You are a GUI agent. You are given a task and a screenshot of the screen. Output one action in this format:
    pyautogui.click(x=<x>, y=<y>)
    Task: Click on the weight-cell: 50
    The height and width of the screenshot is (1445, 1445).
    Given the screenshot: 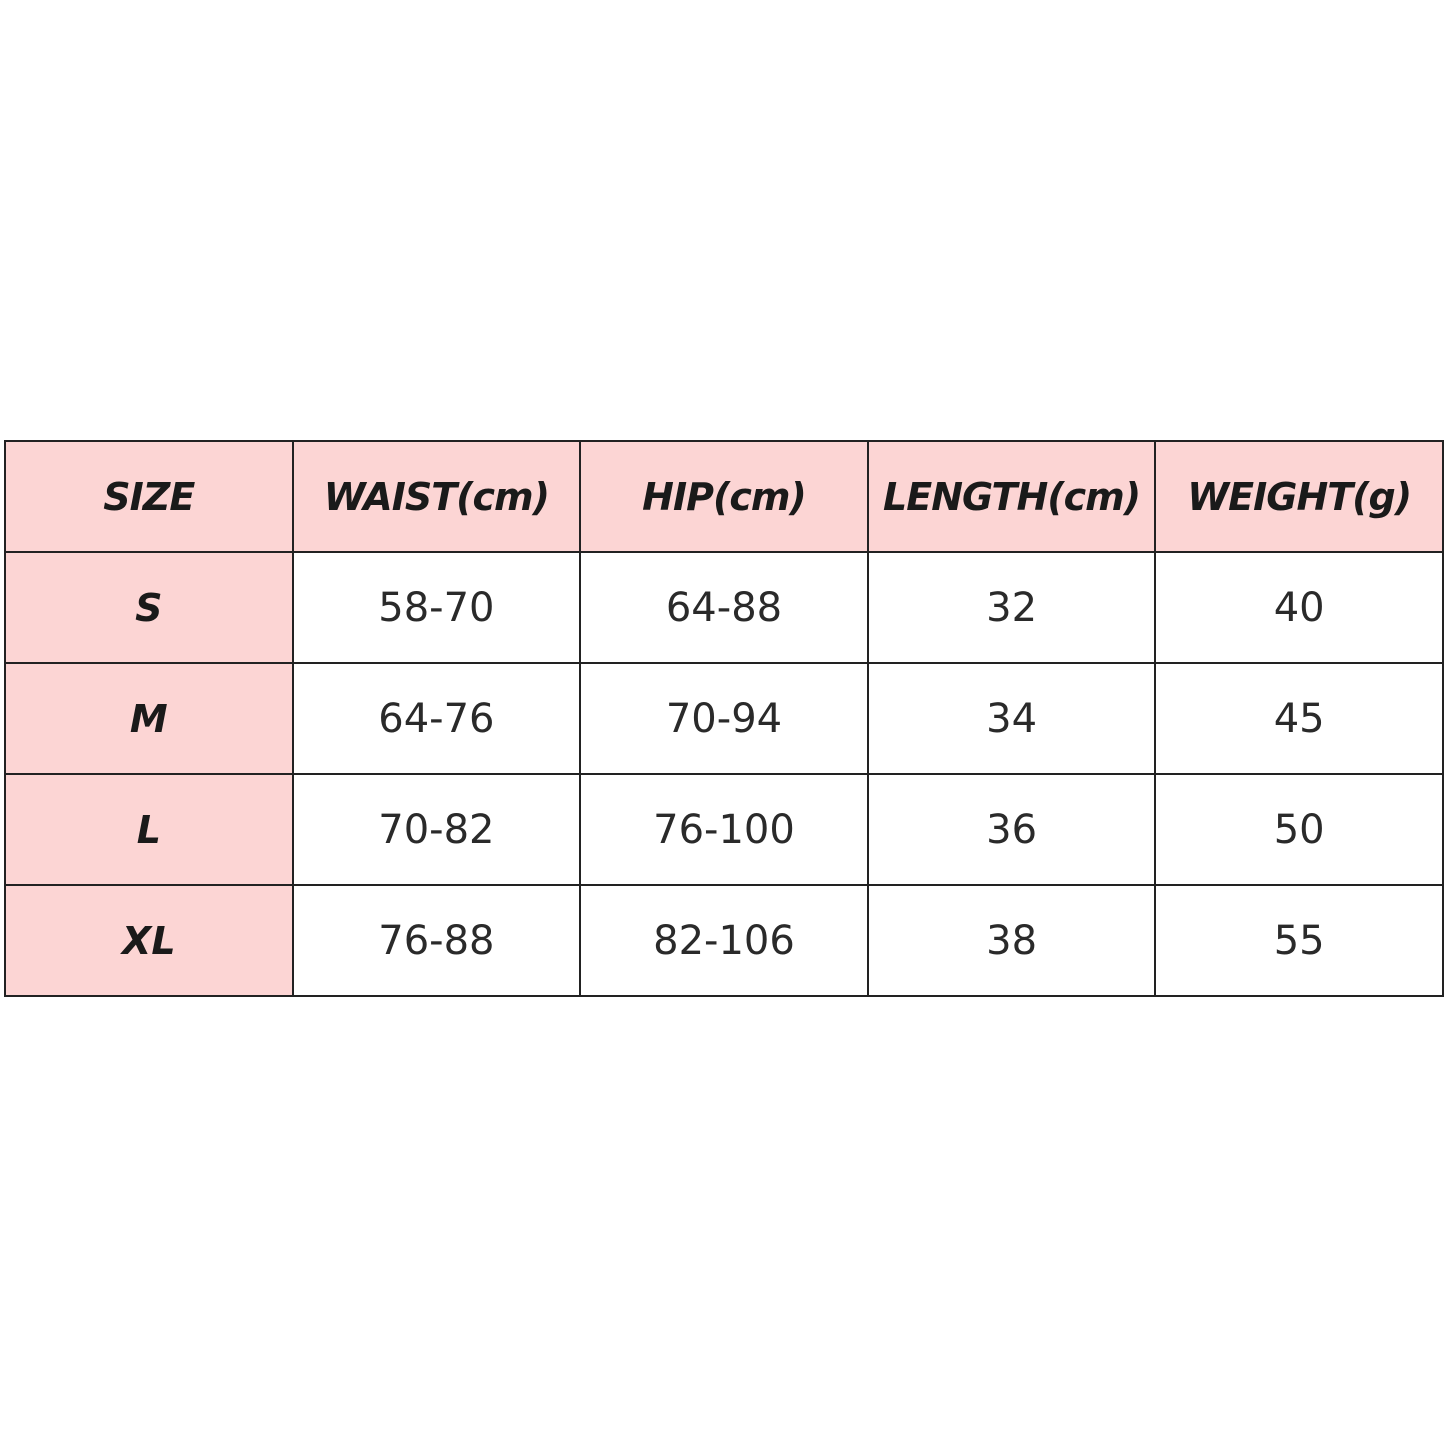 What is the action you would take?
    pyautogui.click(x=1299, y=829)
    